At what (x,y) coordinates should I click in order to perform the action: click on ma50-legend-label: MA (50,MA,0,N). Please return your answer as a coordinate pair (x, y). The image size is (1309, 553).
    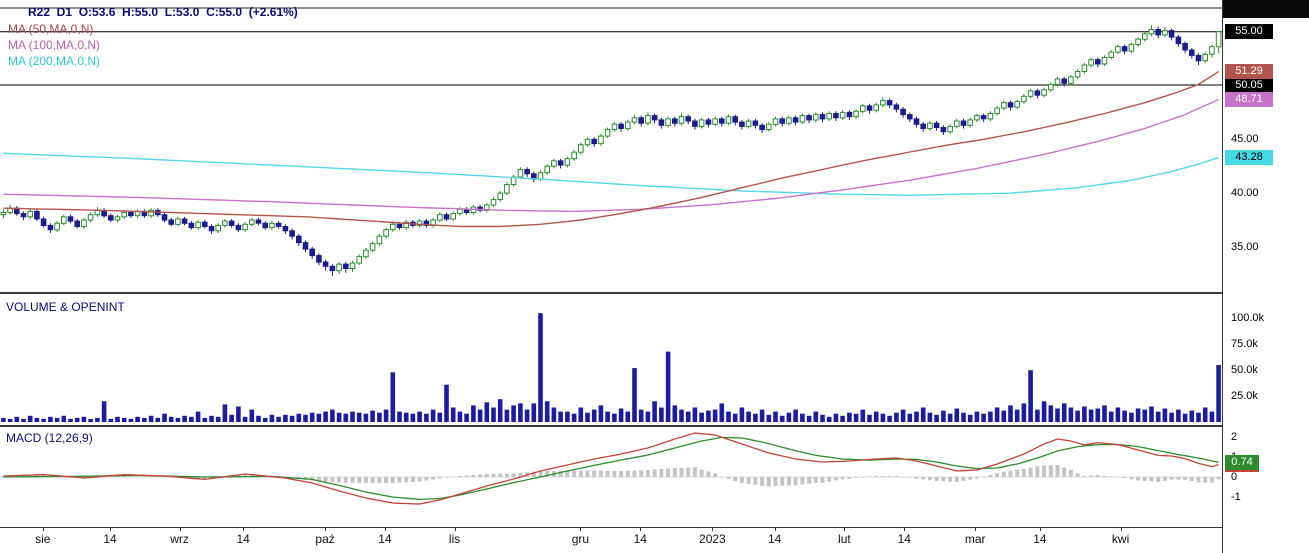
    Looking at the image, I should click on (51, 29).